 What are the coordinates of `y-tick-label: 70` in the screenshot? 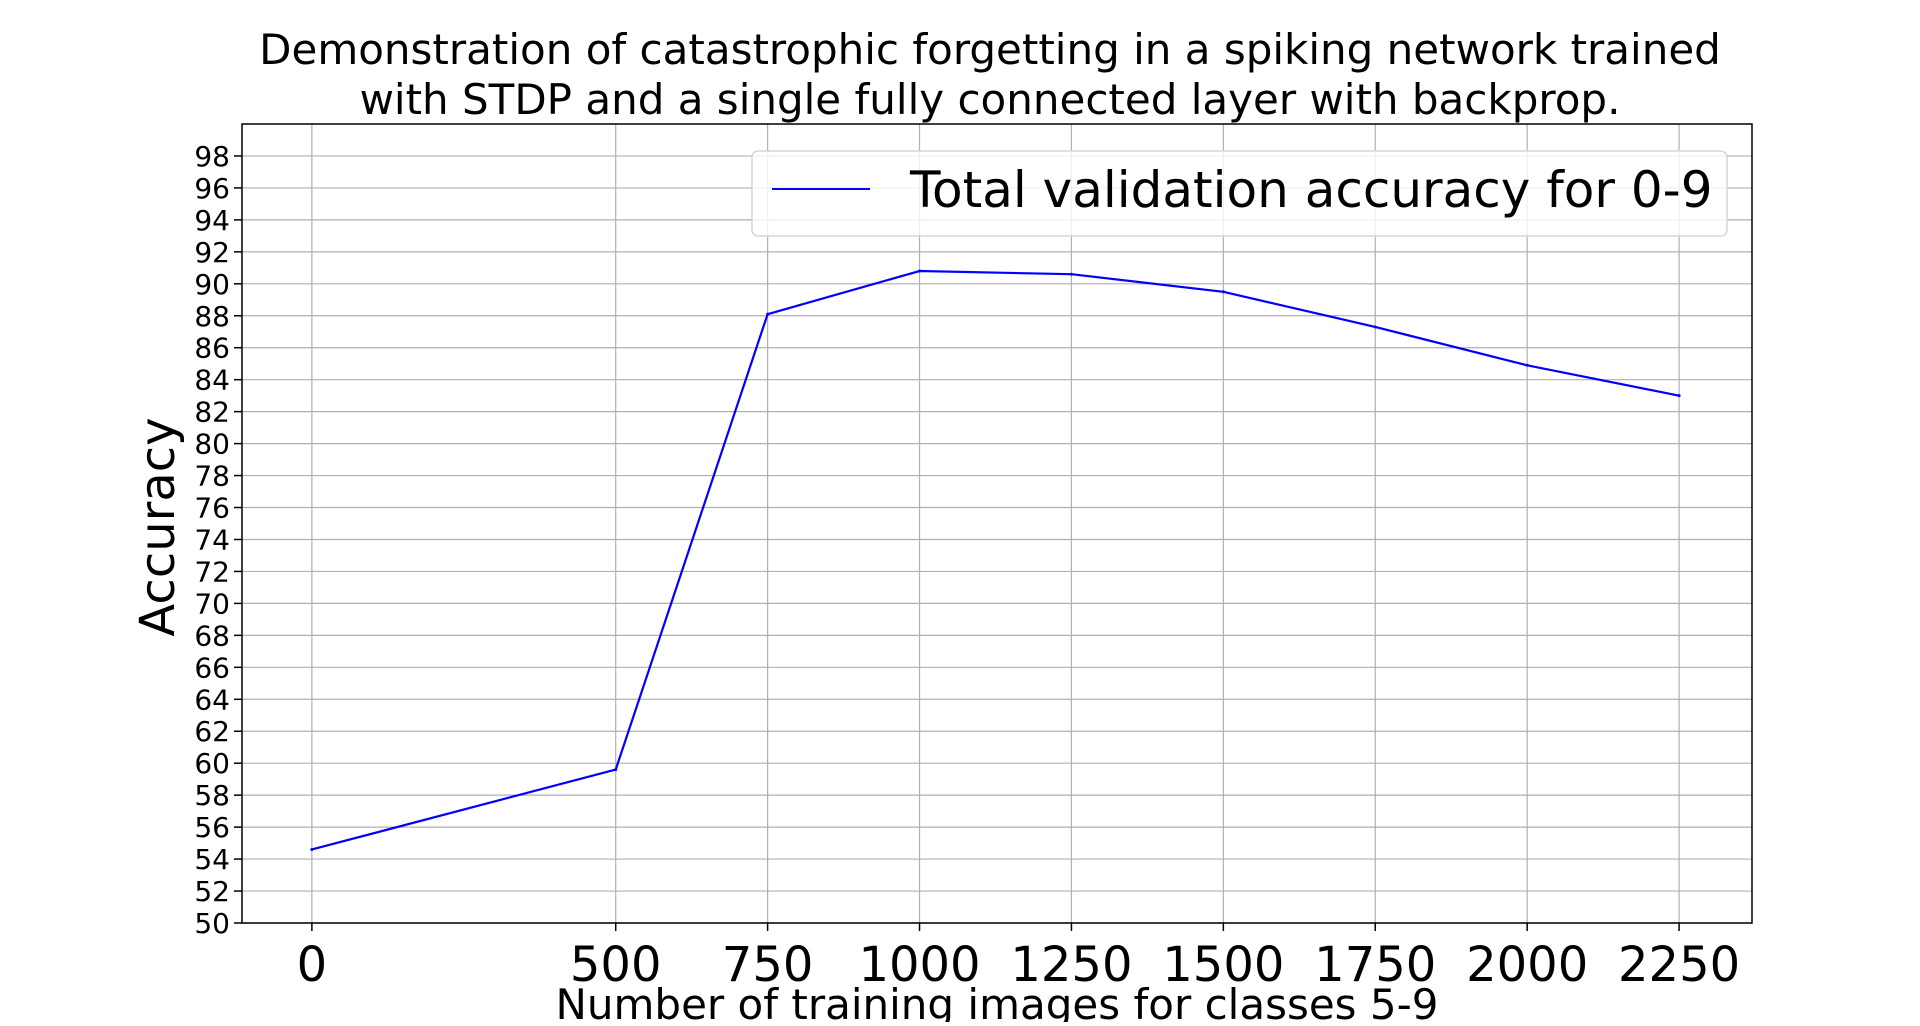 It's located at (212, 603).